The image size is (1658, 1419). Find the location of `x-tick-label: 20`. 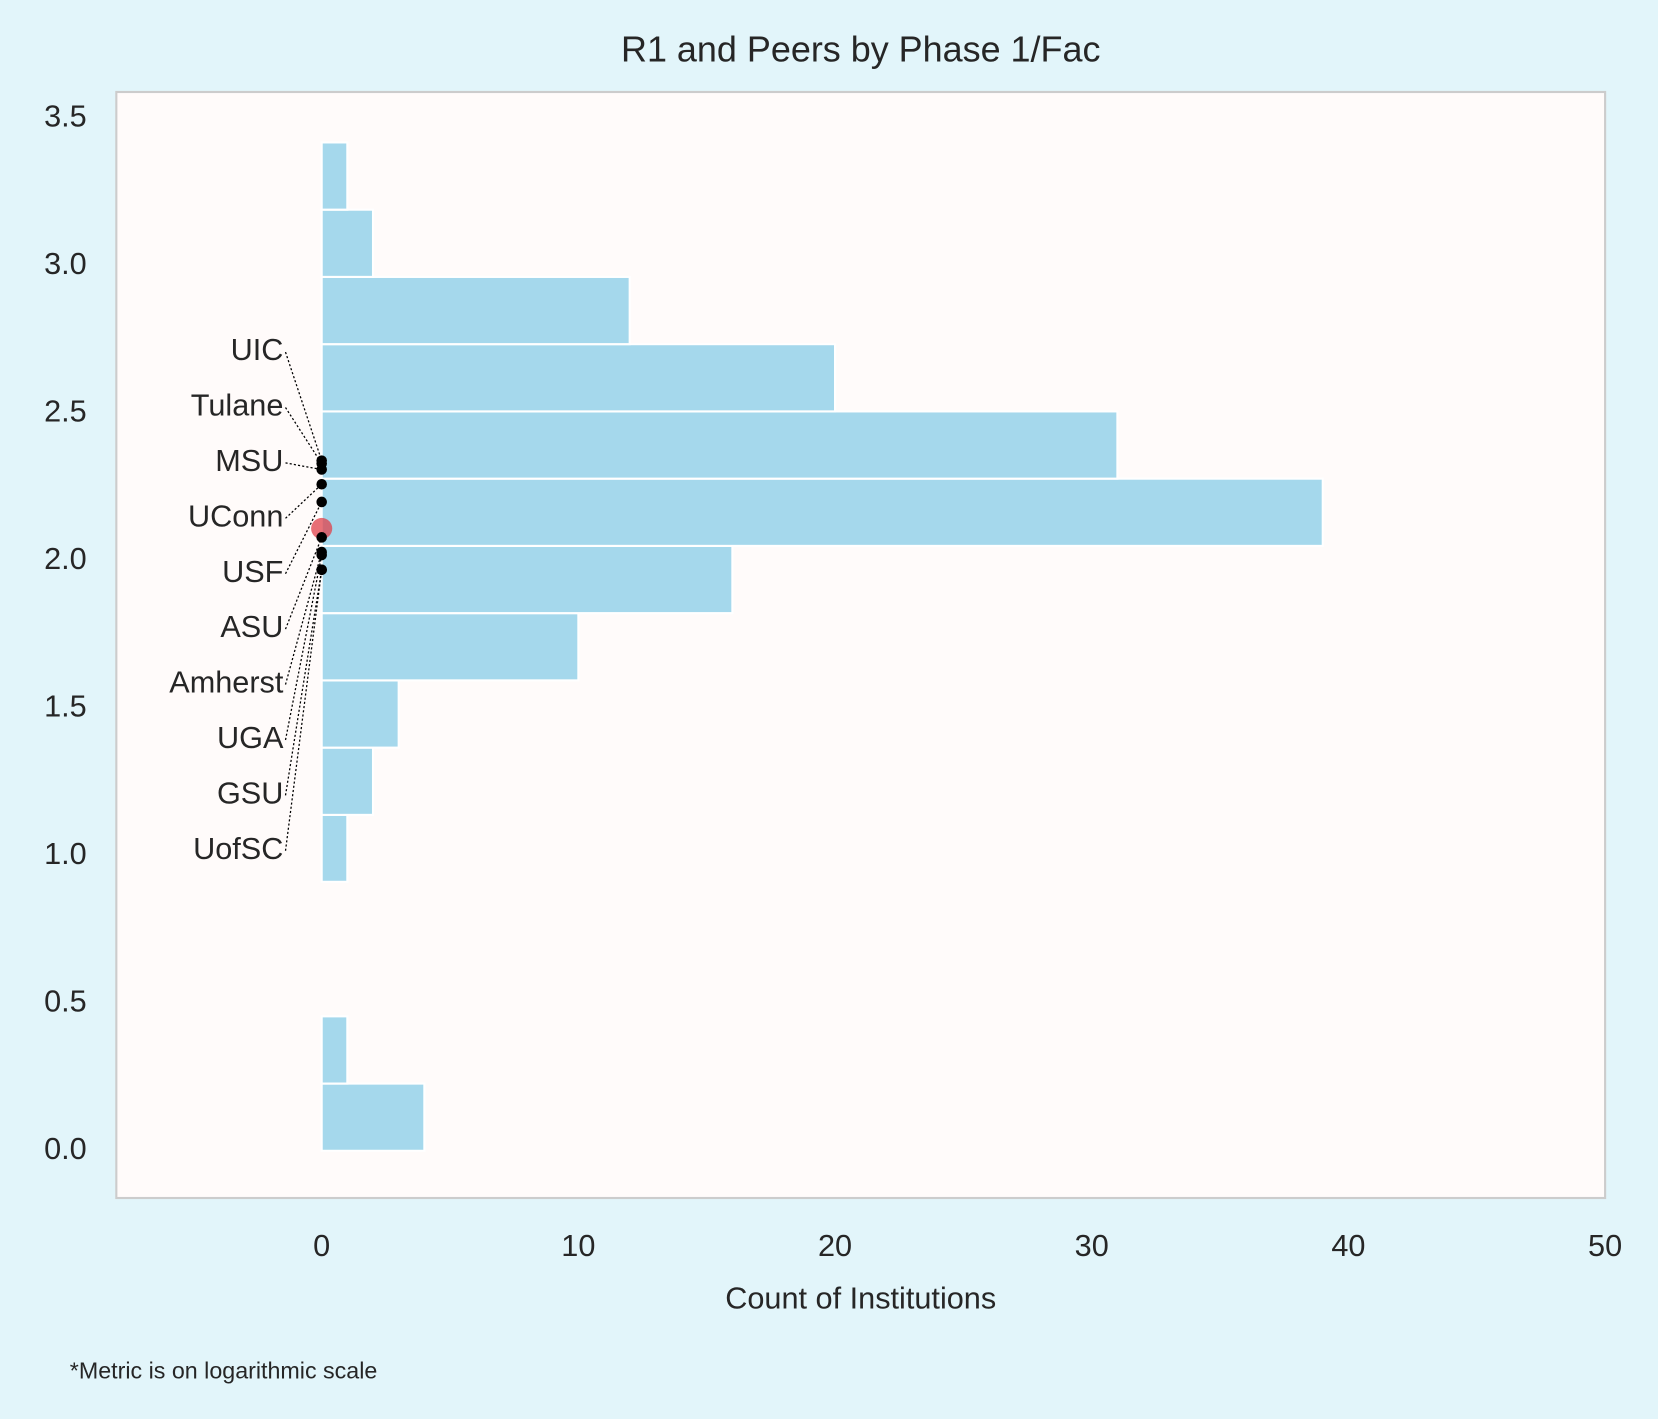

x-tick-label: 20 is located at coordinates (835, 1246).